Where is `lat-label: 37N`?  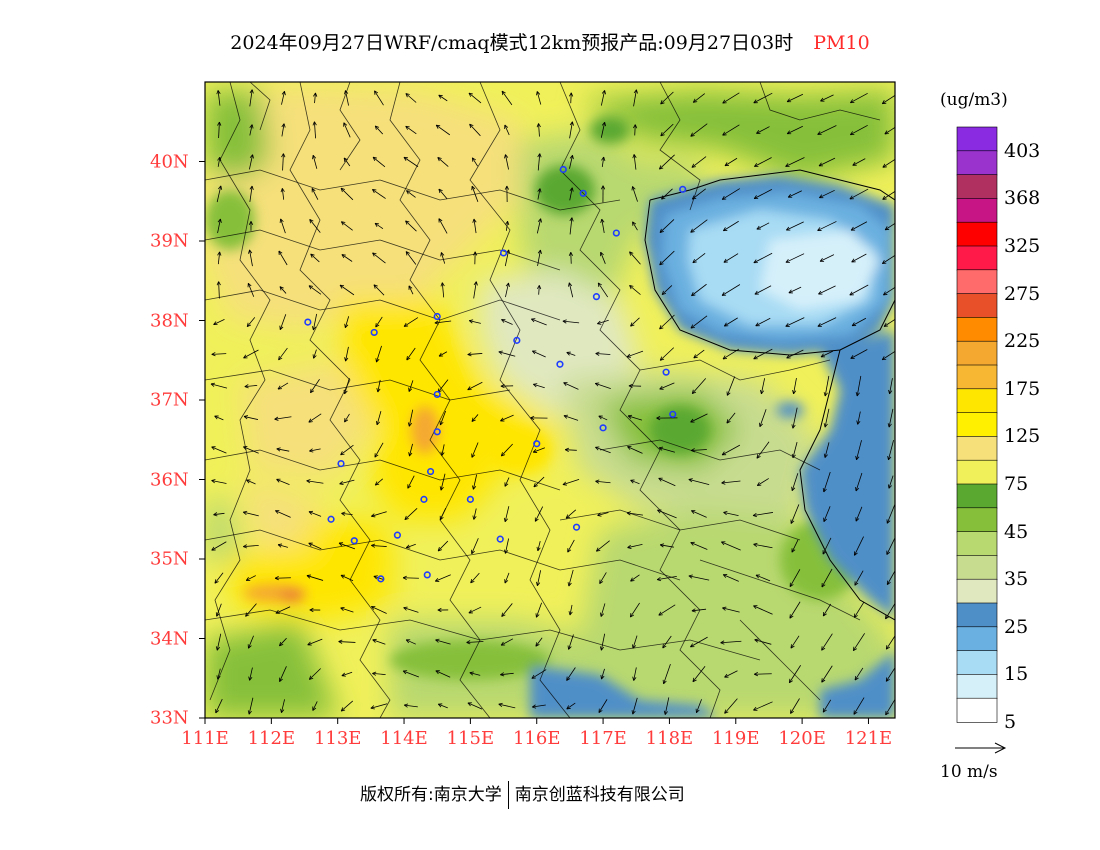
lat-label: 37N is located at coordinates (169, 400).